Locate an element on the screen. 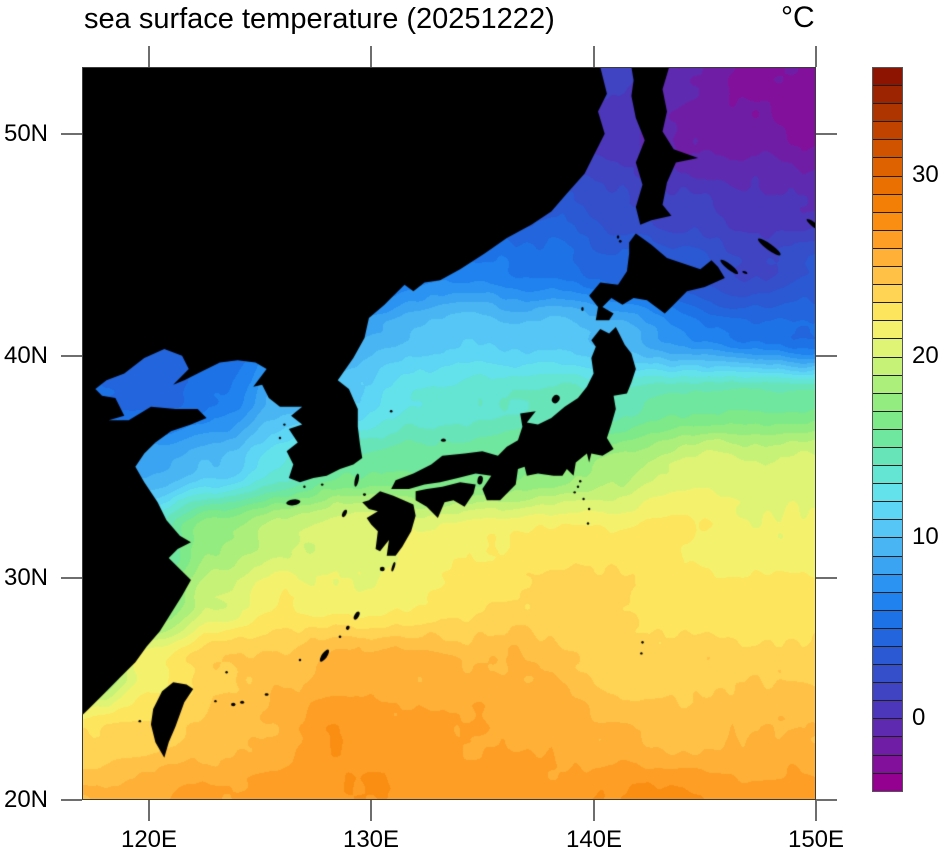  x-tick-top-130E is located at coordinates (371, 56).